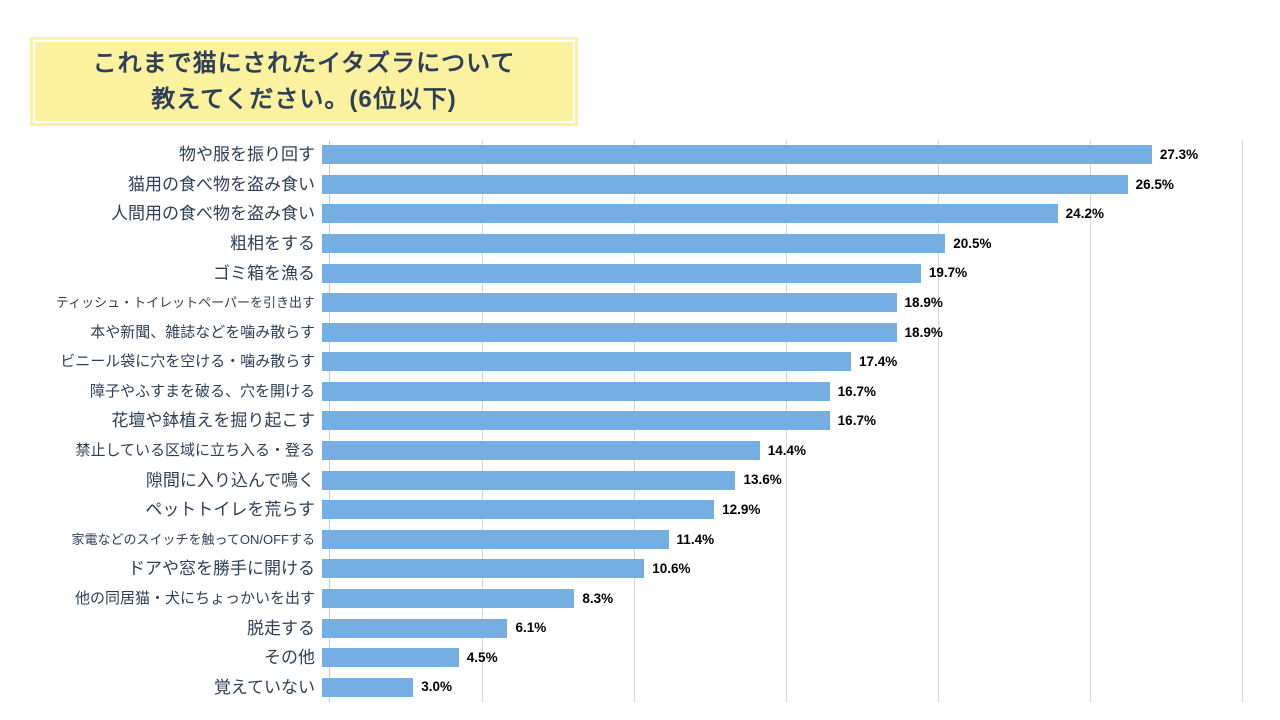  Describe the element at coordinates (247, 155) in the screenshot. I see `category-label: 物や服を振り回す` at that location.